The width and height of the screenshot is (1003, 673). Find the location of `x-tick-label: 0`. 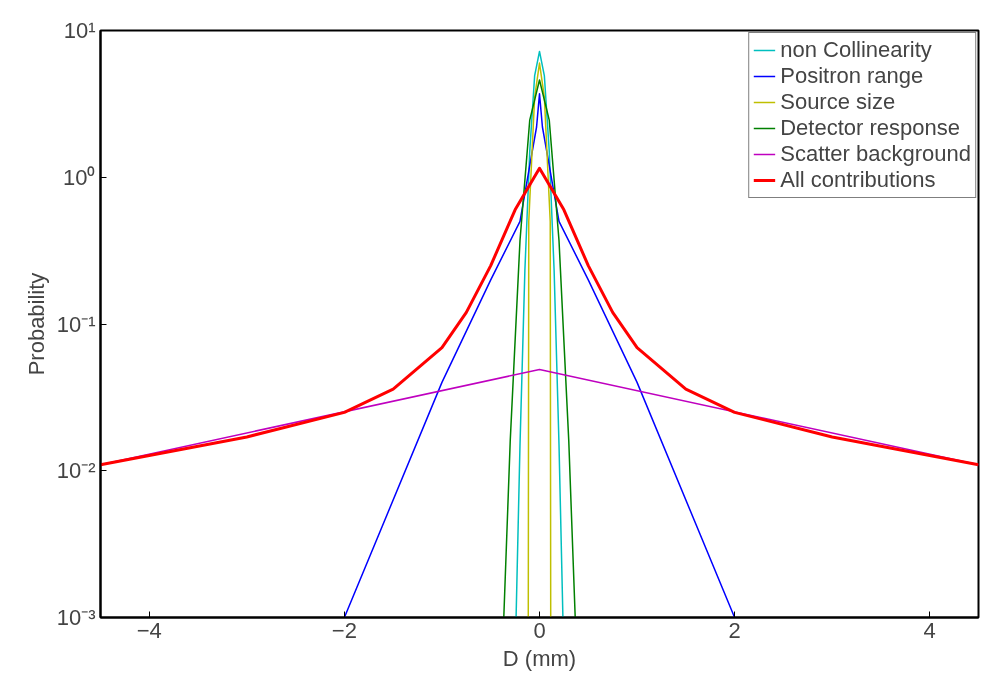

x-tick-label: 0 is located at coordinates (539, 630).